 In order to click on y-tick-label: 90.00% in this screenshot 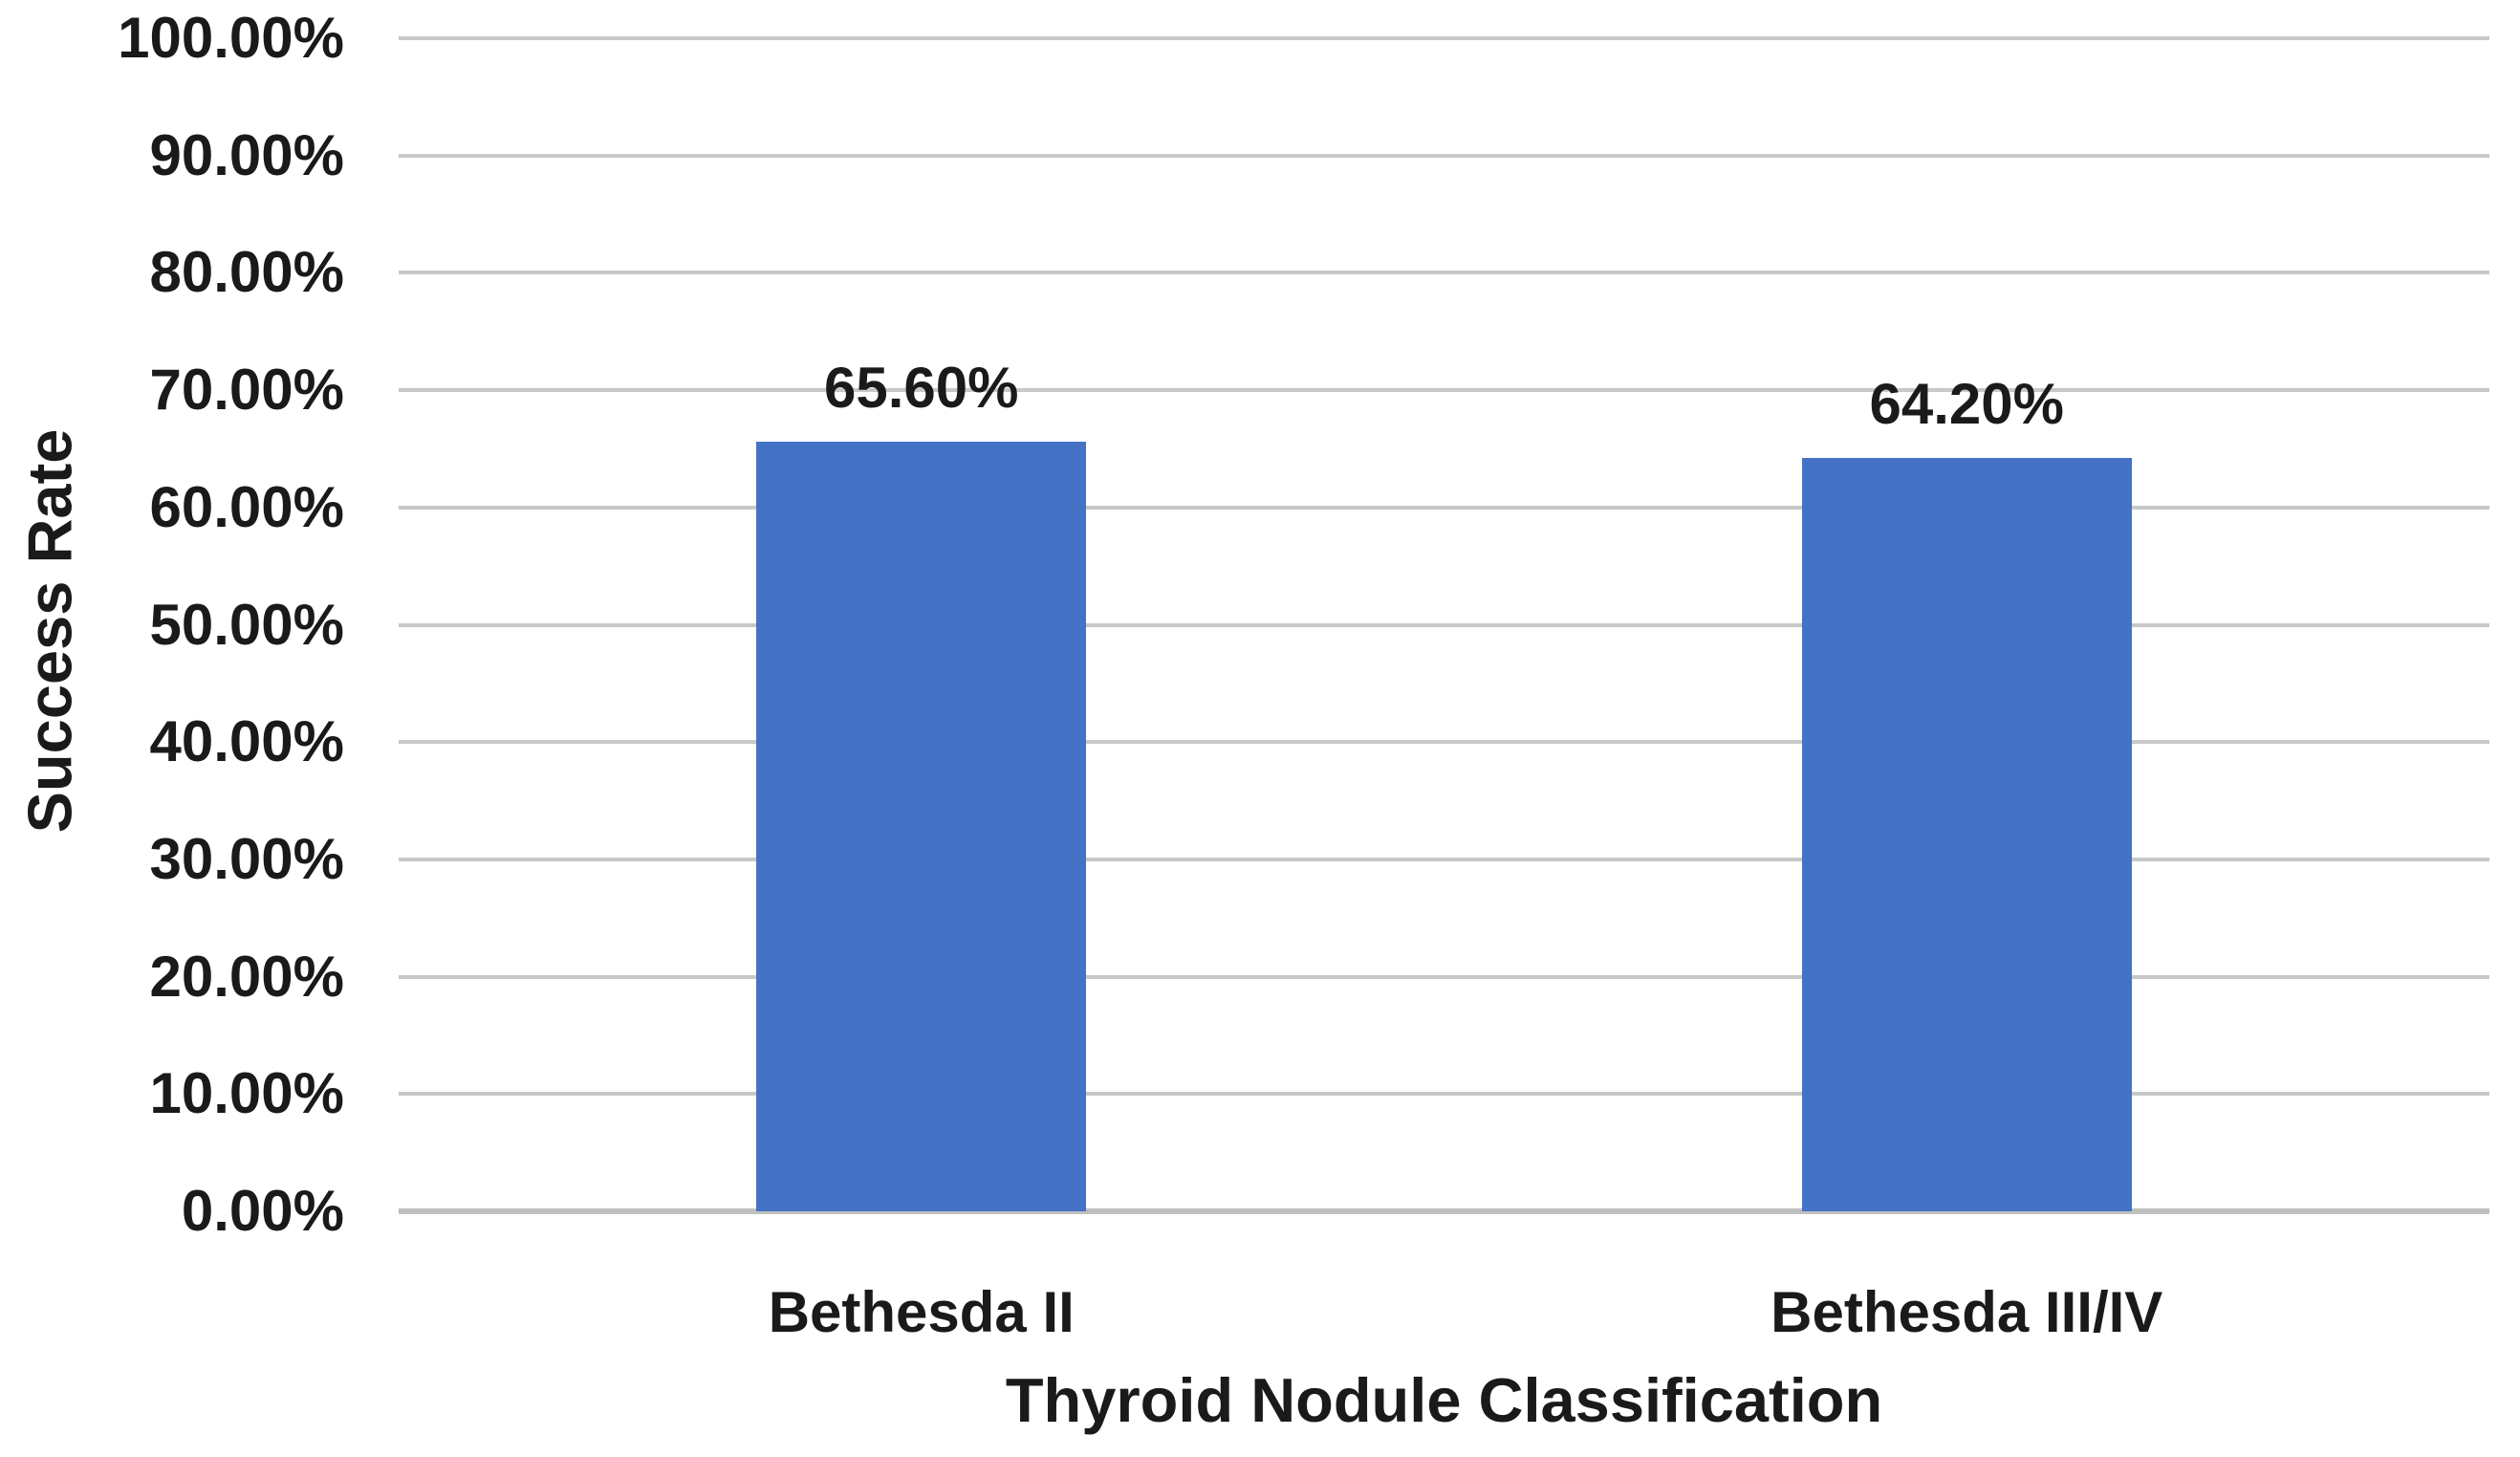, I will do `click(247, 155)`.